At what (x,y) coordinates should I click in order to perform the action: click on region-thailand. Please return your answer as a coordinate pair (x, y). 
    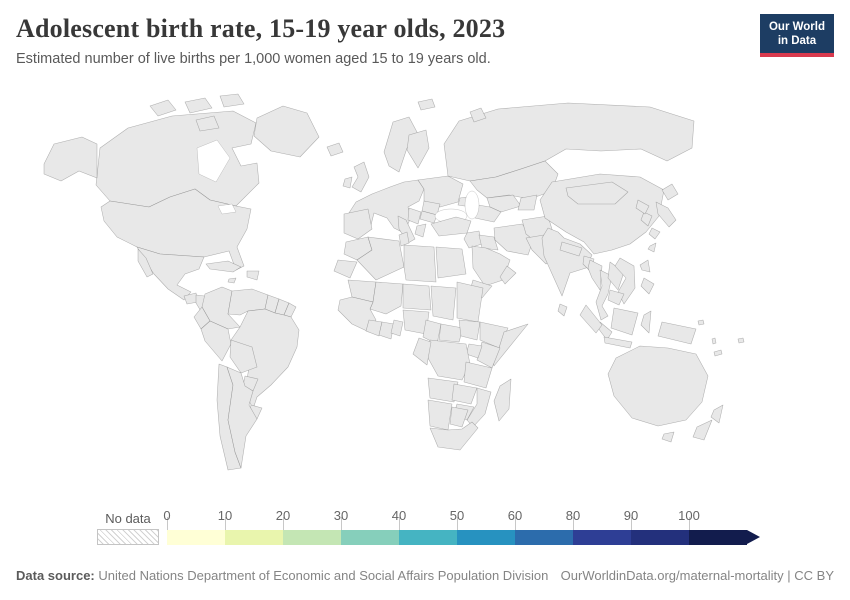
    Looking at the image, I should click on (604, 295).